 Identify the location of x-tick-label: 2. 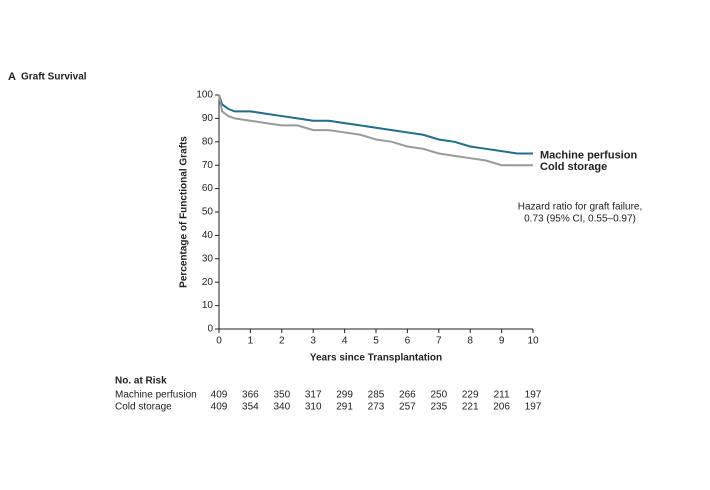
(282, 341).